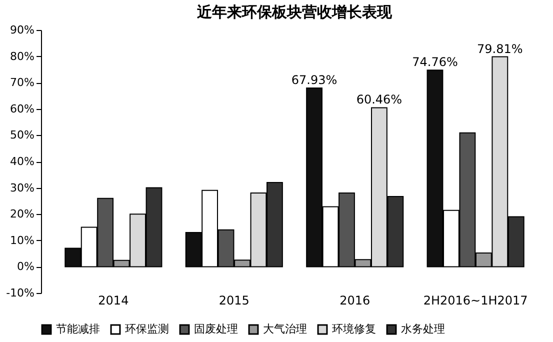 The width and height of the screenshot is (553, 342). I want to click on x-tick-label: 2014, so click(113, 301).